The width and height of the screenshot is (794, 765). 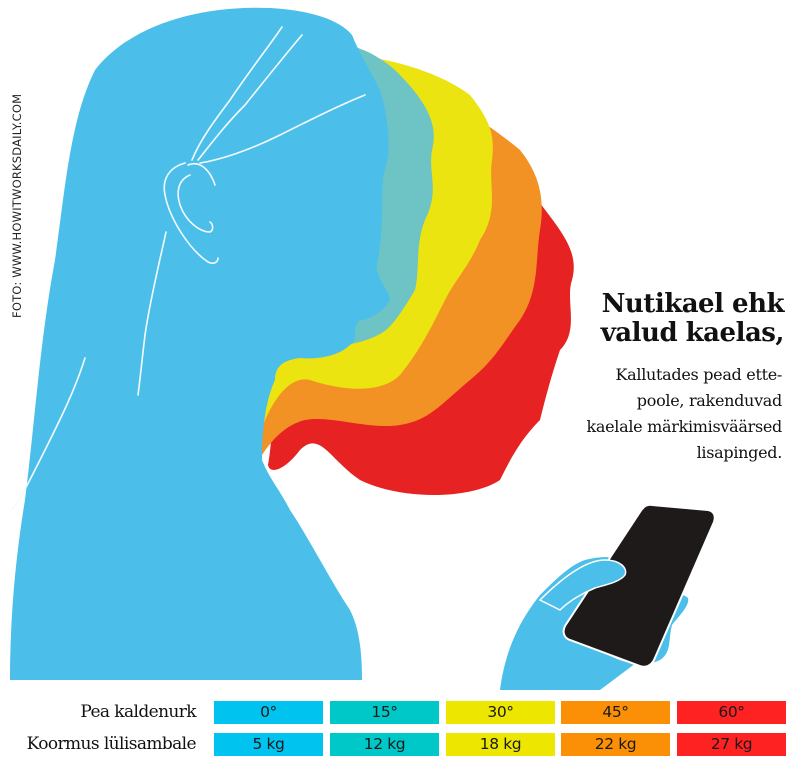 I want to click on photo-credit: FOTO: WWW.HOWITWORKSDAILY.COM, so click(x=17, y=205).